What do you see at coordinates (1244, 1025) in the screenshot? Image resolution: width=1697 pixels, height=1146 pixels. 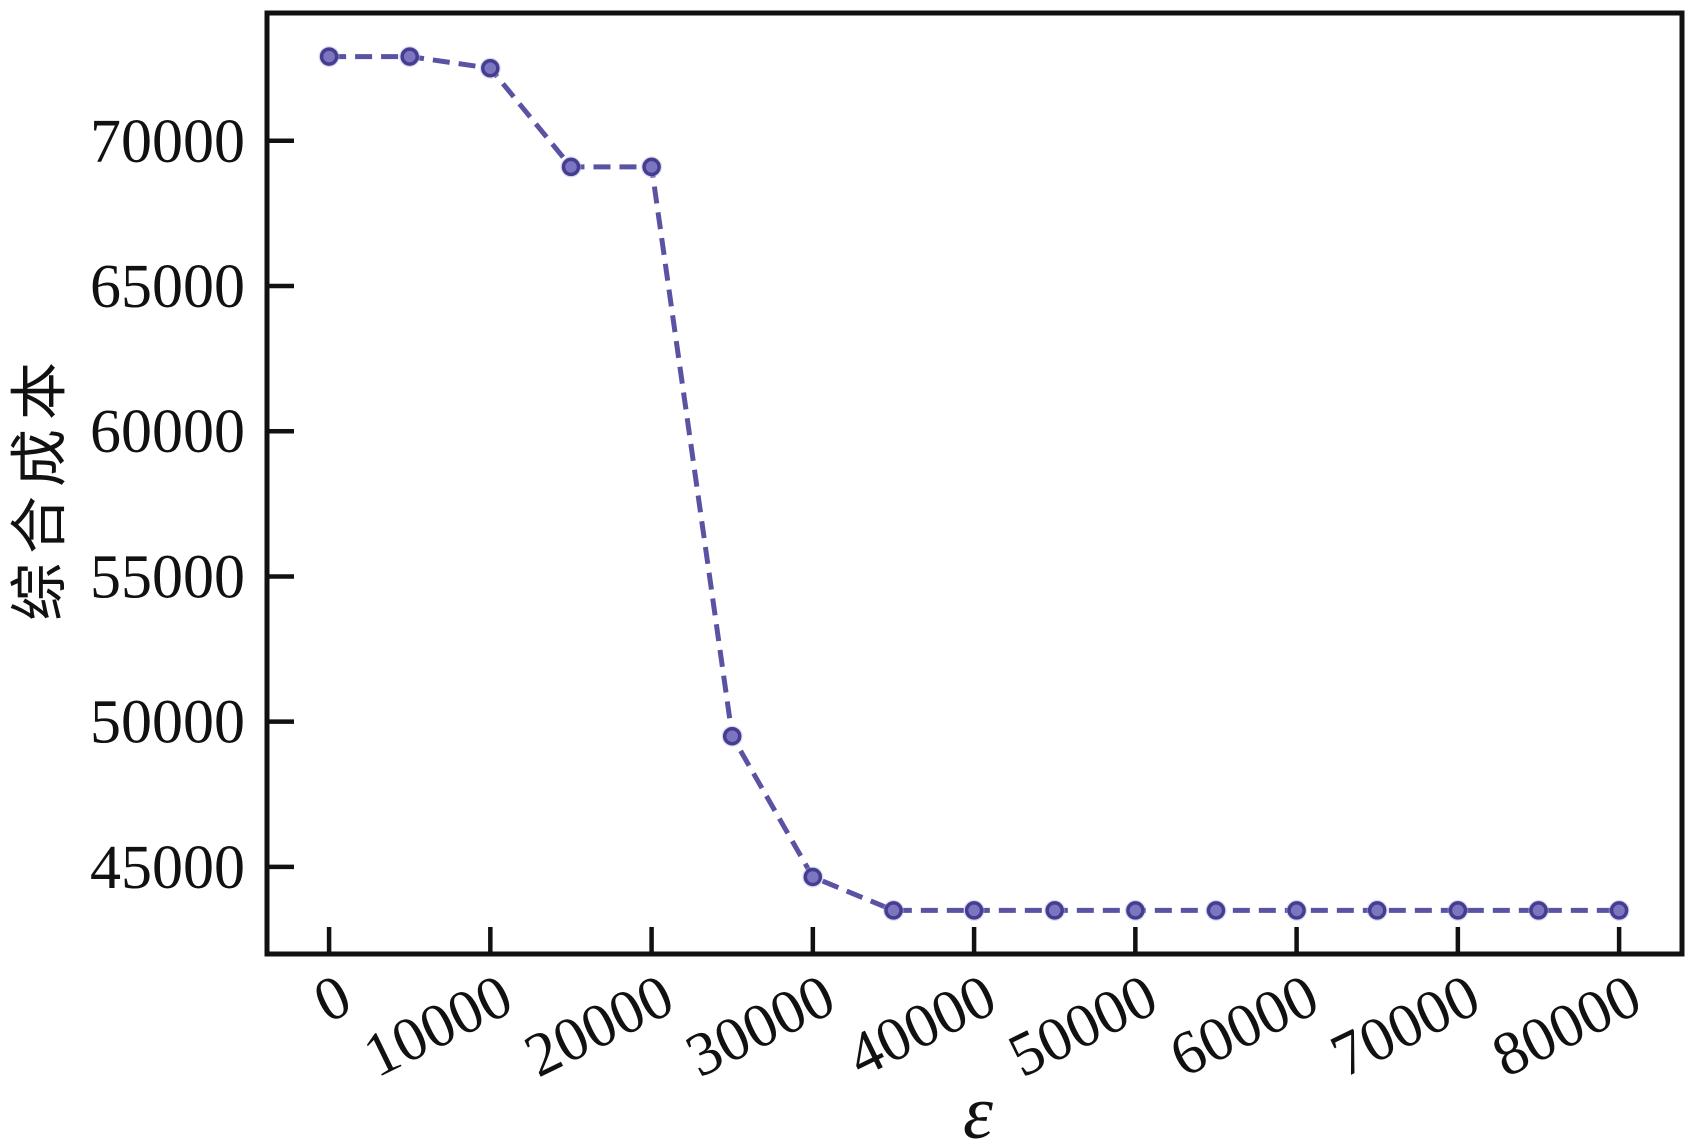 I see `x-tick-label: 60000` at bounding box center [1244, 1025].